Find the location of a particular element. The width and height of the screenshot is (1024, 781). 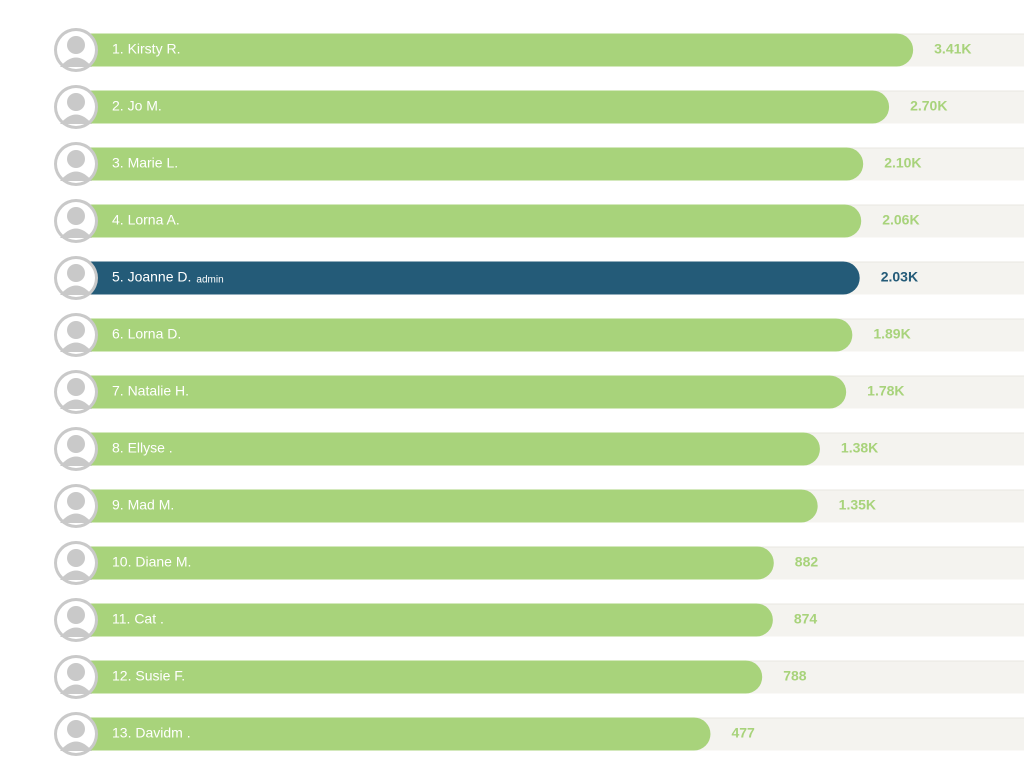

leaderboard-row: 2. Jo M. 2.70K is located at coordinates (539, 107).